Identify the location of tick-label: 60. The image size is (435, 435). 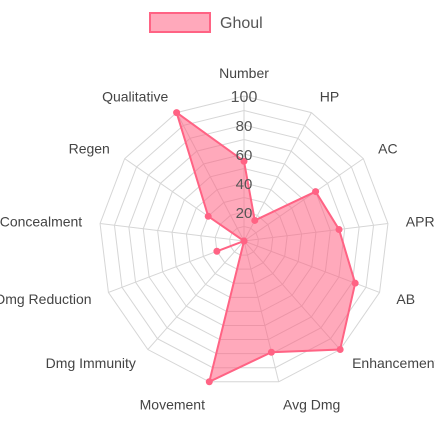
(244, 155).